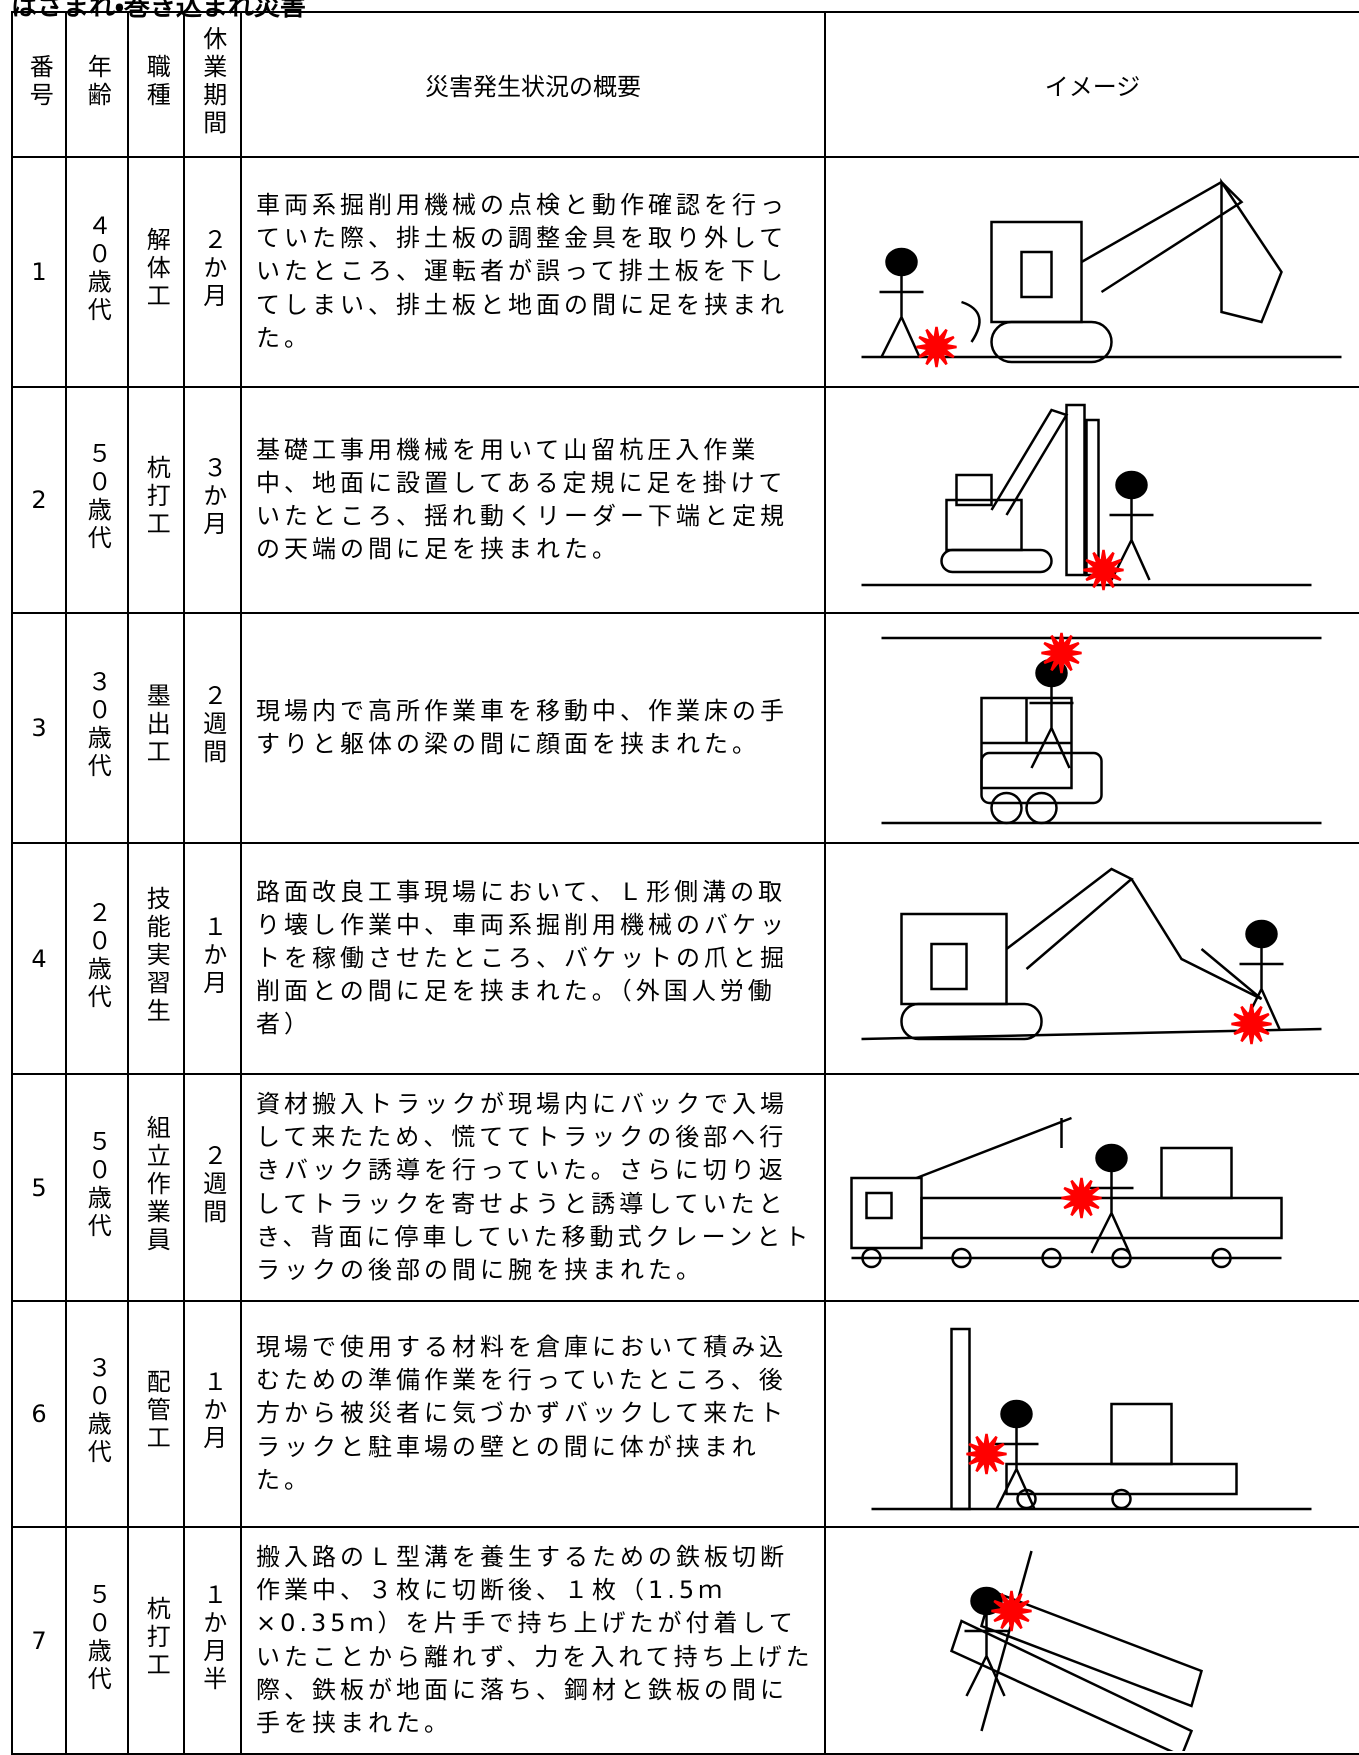 The image size is (1359, 1755). Describe the element at coordinates (39, 1187) in the screenshot. I see `cell: 5` at that location.